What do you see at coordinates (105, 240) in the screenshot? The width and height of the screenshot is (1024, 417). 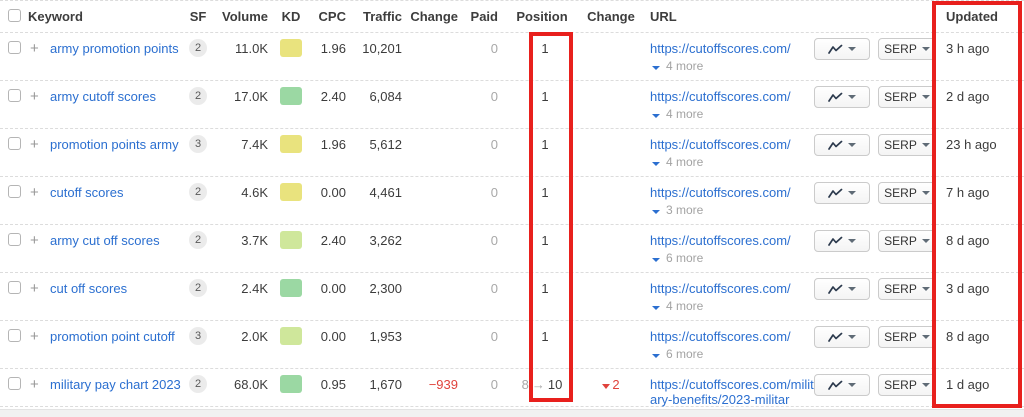 I see `keyword-link: army cut off scores` at bounding box center [105, 240].